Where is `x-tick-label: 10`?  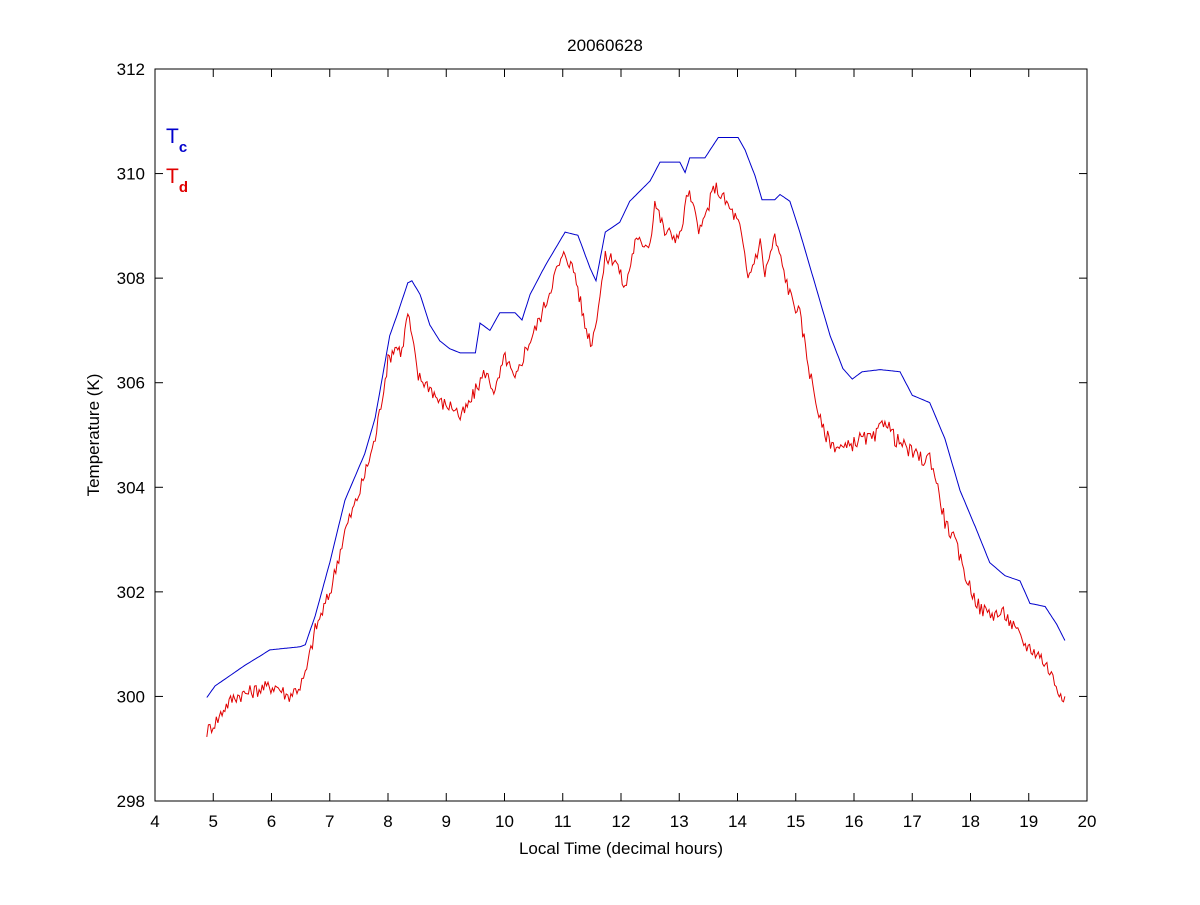
x-tick-label: 10 is located at coordinates (504, 821).